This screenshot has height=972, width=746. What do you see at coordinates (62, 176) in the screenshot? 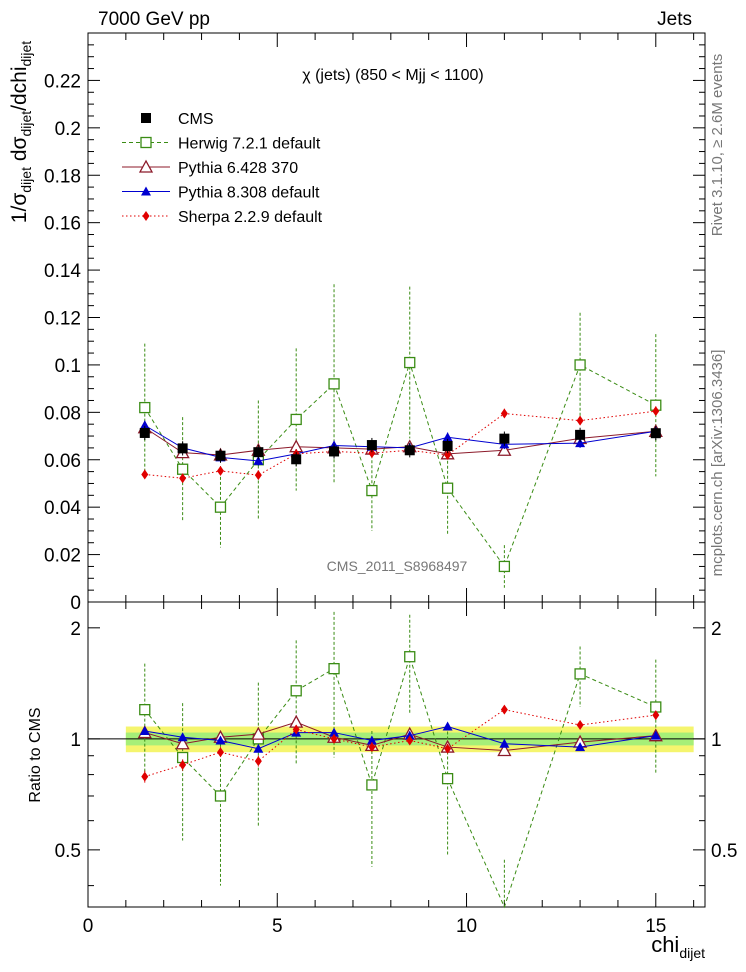
I see `y-tick-label: 0.18` at bounding box center [62, 176].